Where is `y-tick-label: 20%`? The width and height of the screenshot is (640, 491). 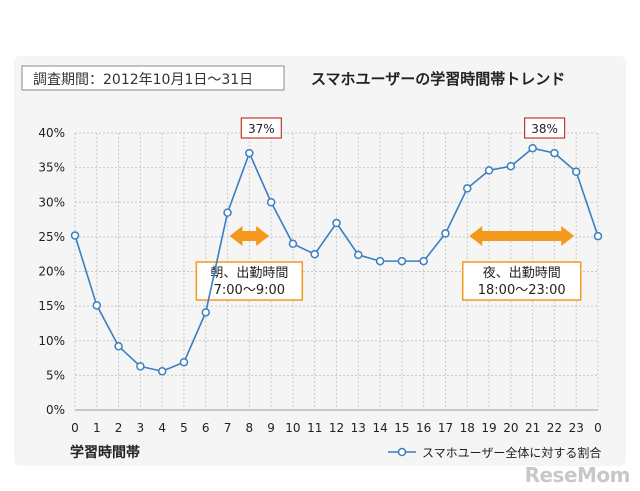
y-tick-label: 20% is located at coordinates (51, 272).